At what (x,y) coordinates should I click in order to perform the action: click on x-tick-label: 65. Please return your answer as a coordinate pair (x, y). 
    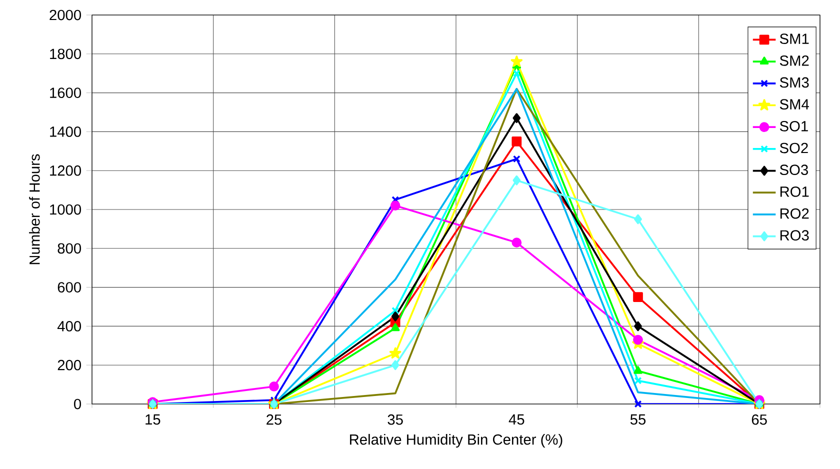
    Looking at the image, I should click on (759, 419).